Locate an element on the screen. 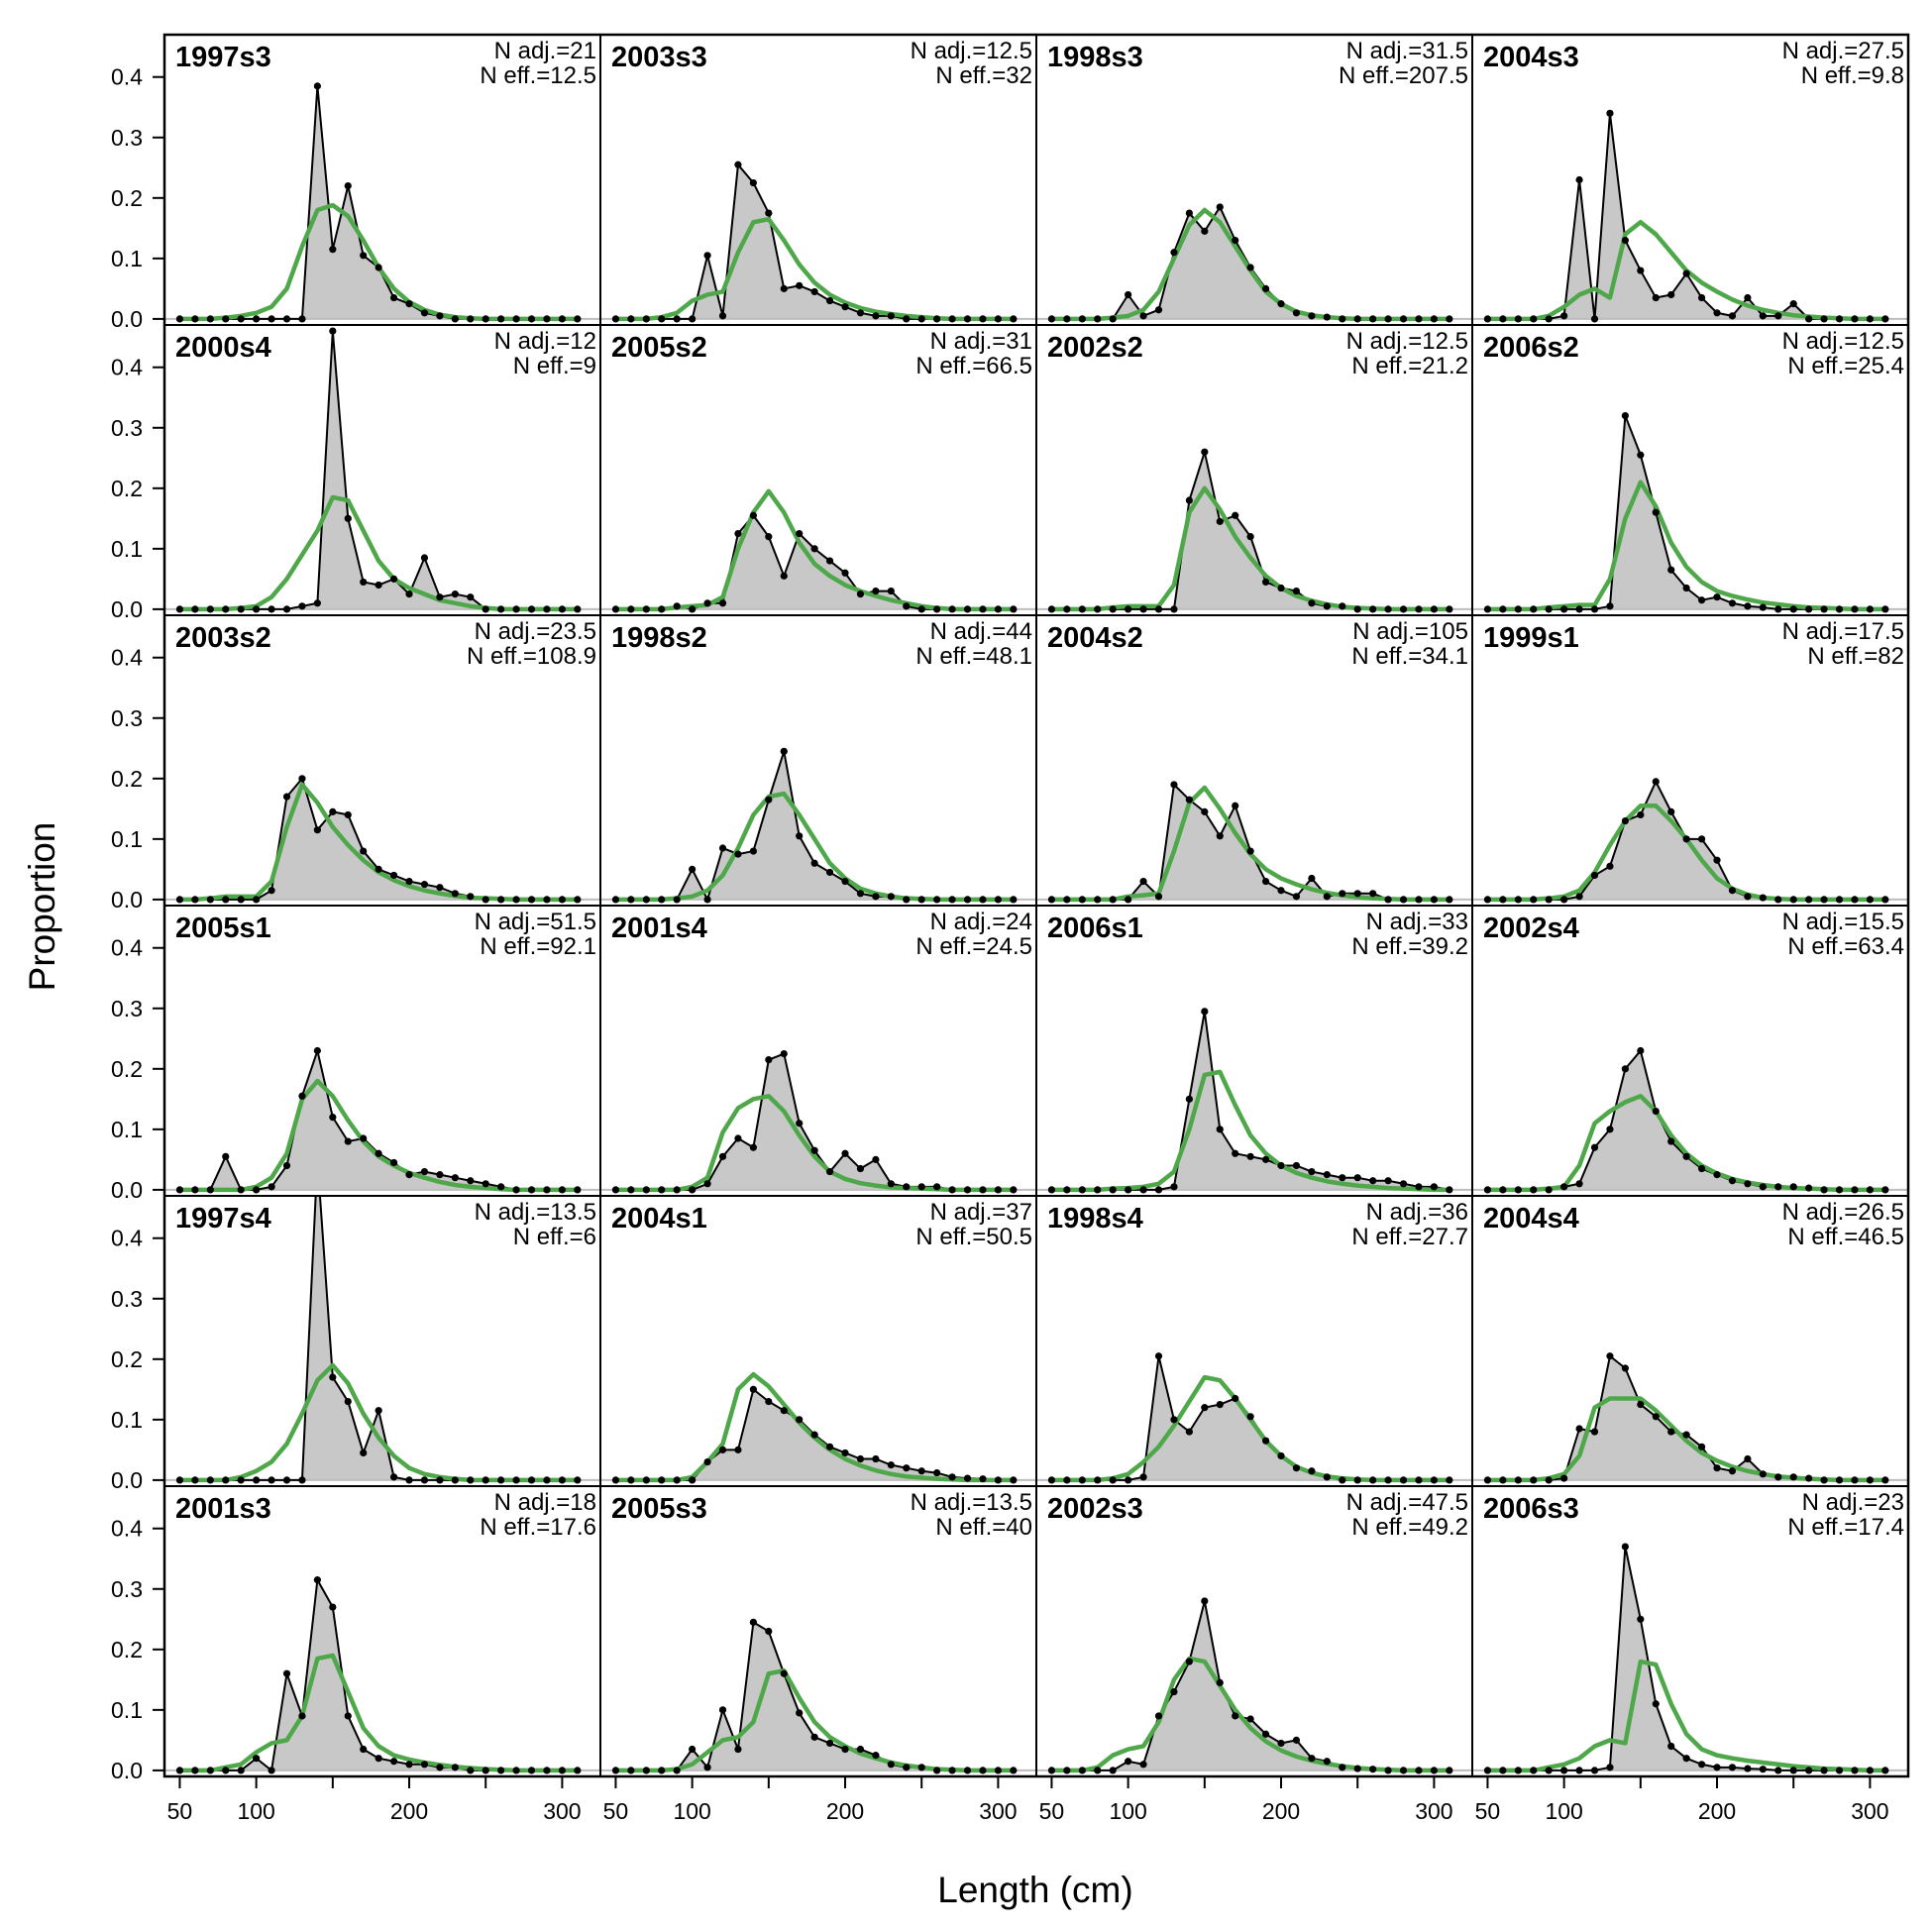  panel-title: 1998s3 is located at coordinates (1095, 58).